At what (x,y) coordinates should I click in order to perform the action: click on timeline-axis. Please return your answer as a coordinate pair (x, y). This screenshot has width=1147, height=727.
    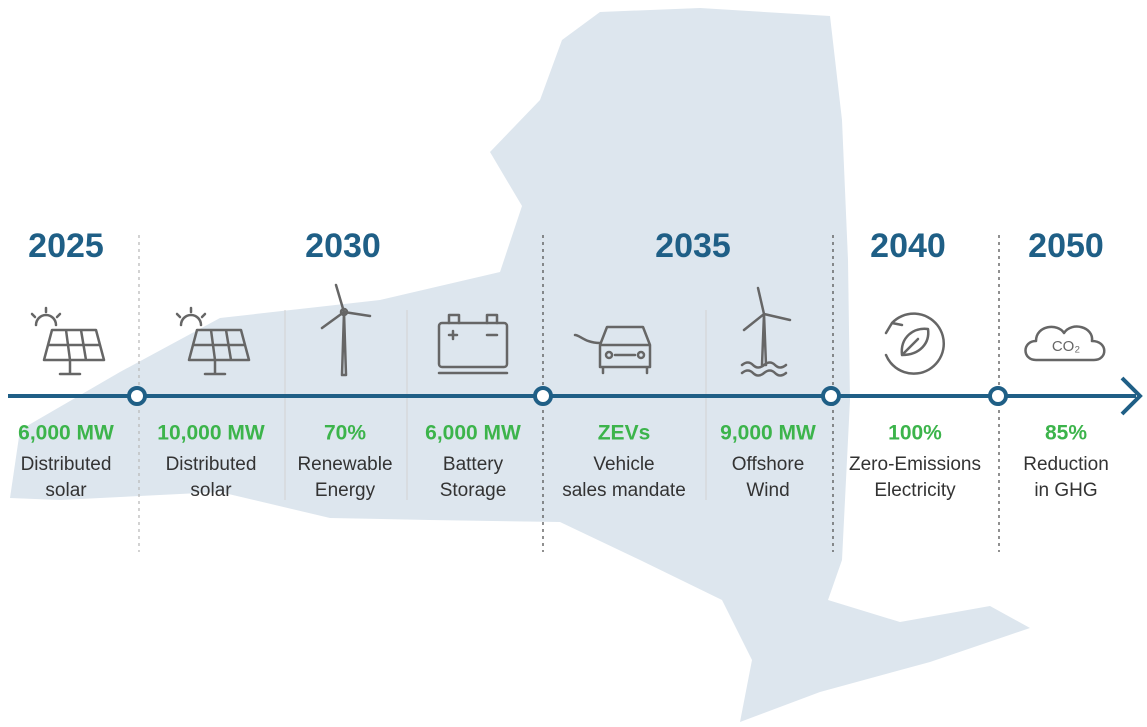
    Looking at the image, I should click on (575, 396).